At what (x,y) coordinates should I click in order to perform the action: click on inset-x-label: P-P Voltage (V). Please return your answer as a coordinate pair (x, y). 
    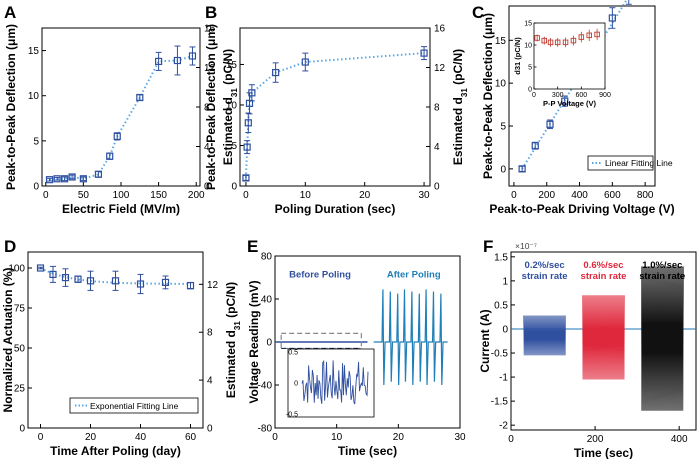
    Looking at the image, I should click on (570, 103).